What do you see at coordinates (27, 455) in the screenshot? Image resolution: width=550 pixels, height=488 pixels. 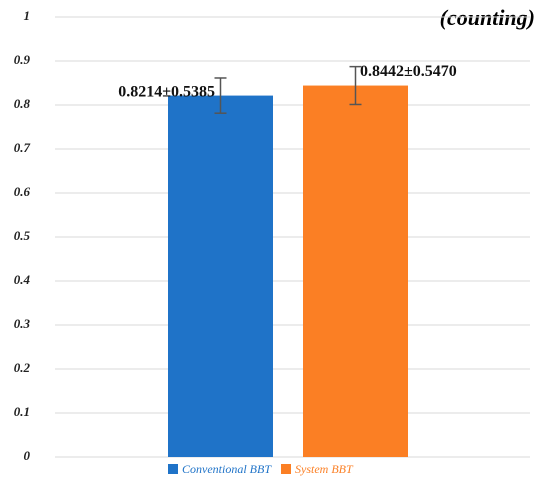 I see `y-tick-label: 0` at bounding box center [27, 455].